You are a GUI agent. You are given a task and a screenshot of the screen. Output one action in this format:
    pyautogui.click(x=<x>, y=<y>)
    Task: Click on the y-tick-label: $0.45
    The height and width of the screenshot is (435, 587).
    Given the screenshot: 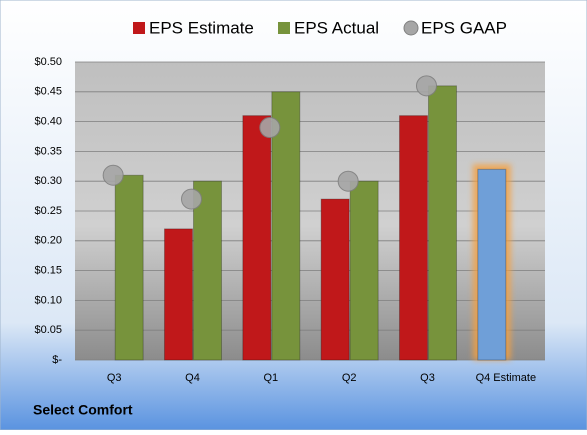 What is the action you would take?
    pyautogui.click(x=48, y=92)
    